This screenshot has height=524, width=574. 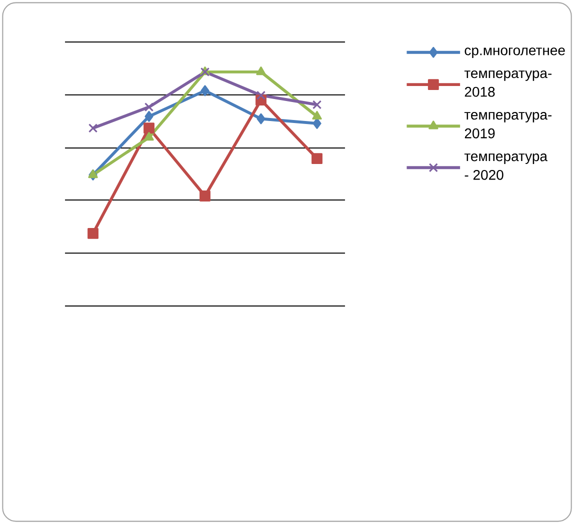 I want to click on legend-label: температура-2018, so click(x=508, y=83).